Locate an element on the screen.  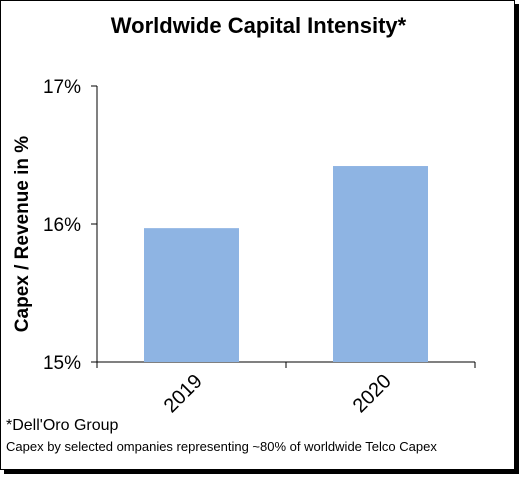
y-tick-label: 15% is located at coordinates (62, 363).